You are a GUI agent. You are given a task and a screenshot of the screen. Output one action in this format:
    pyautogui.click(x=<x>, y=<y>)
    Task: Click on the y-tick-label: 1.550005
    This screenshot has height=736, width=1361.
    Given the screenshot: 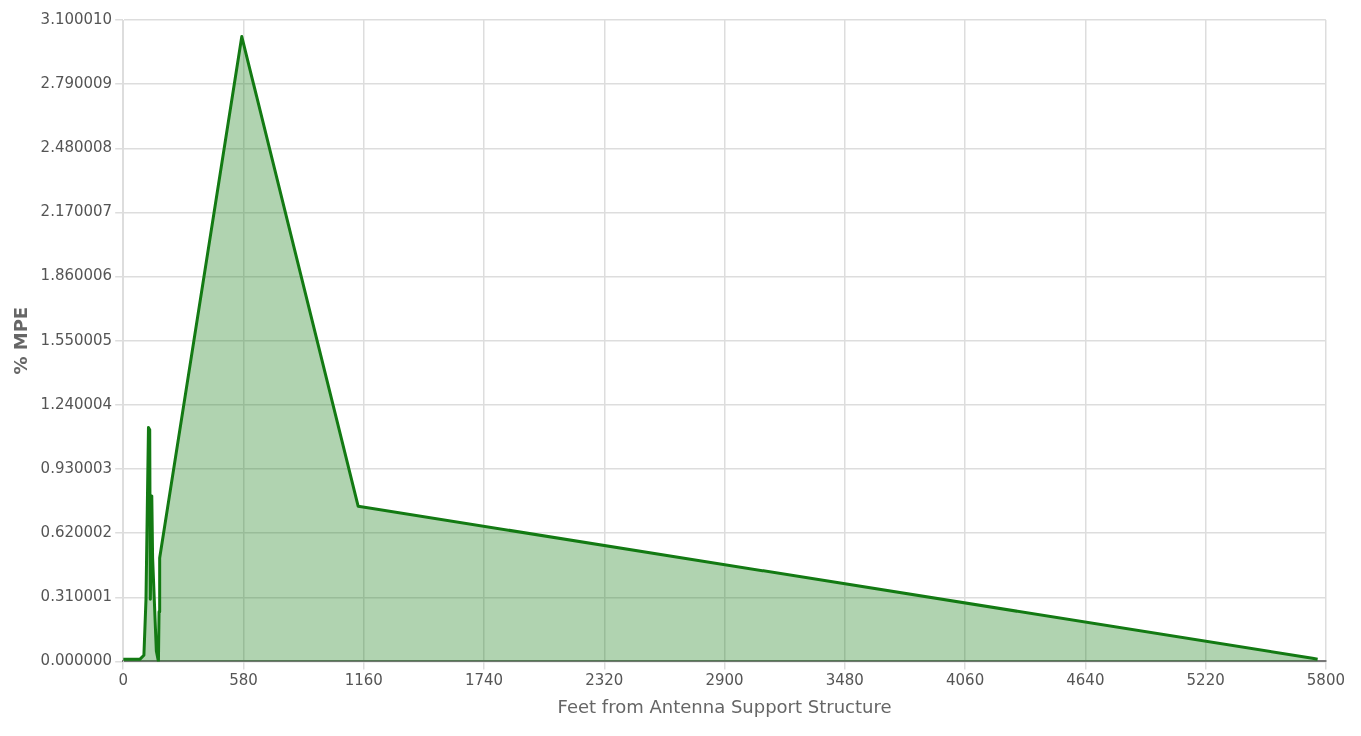 What is the action you would take?
    pyautogui.click(x=76, y=339)
    